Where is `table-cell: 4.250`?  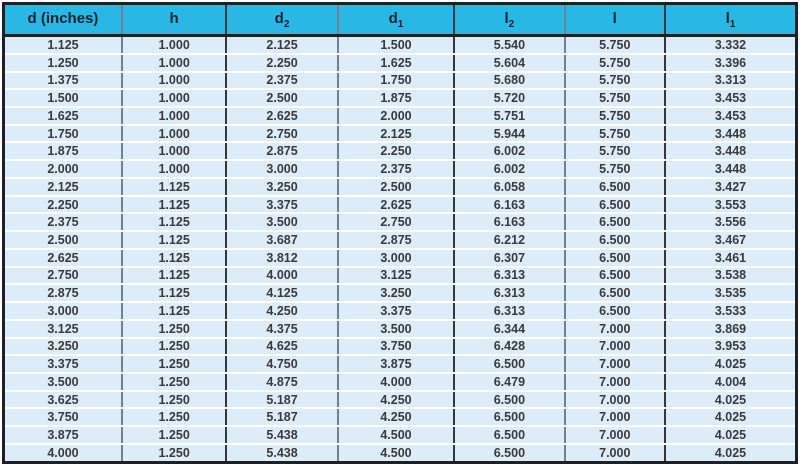 table-cell: 4.250 is located at coordinates (396, 418).